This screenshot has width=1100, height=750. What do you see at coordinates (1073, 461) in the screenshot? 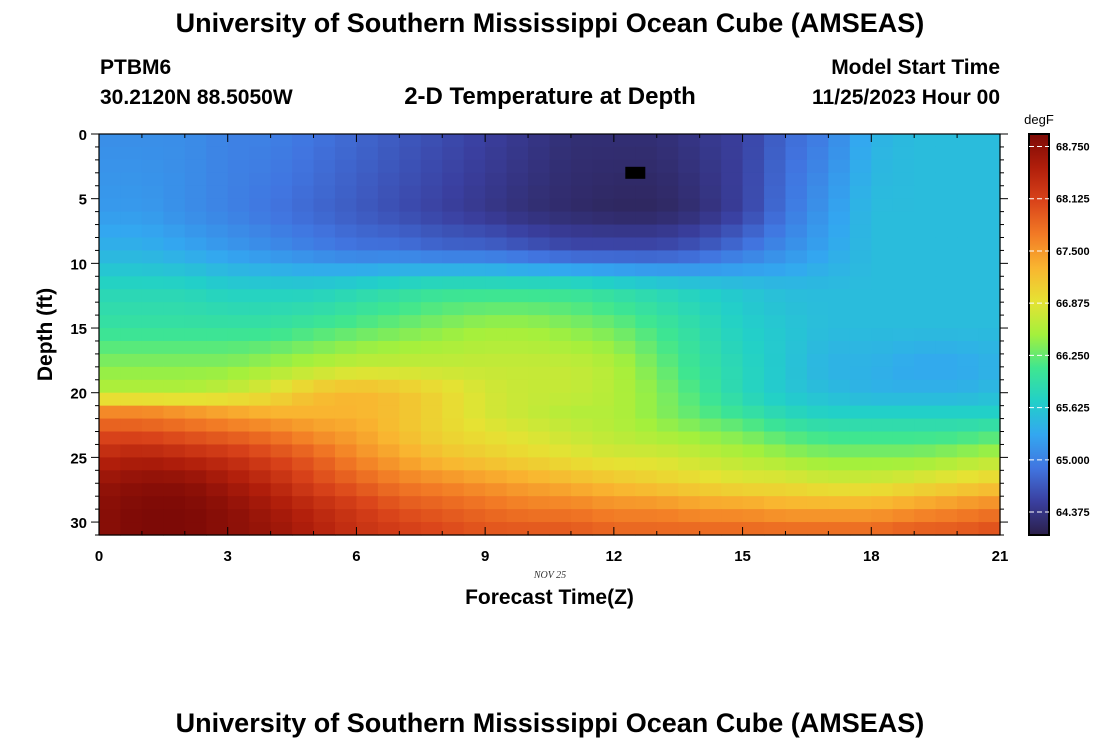
I see `colorbar-tick-label: 65.000` at bounding box center [1073, 461].